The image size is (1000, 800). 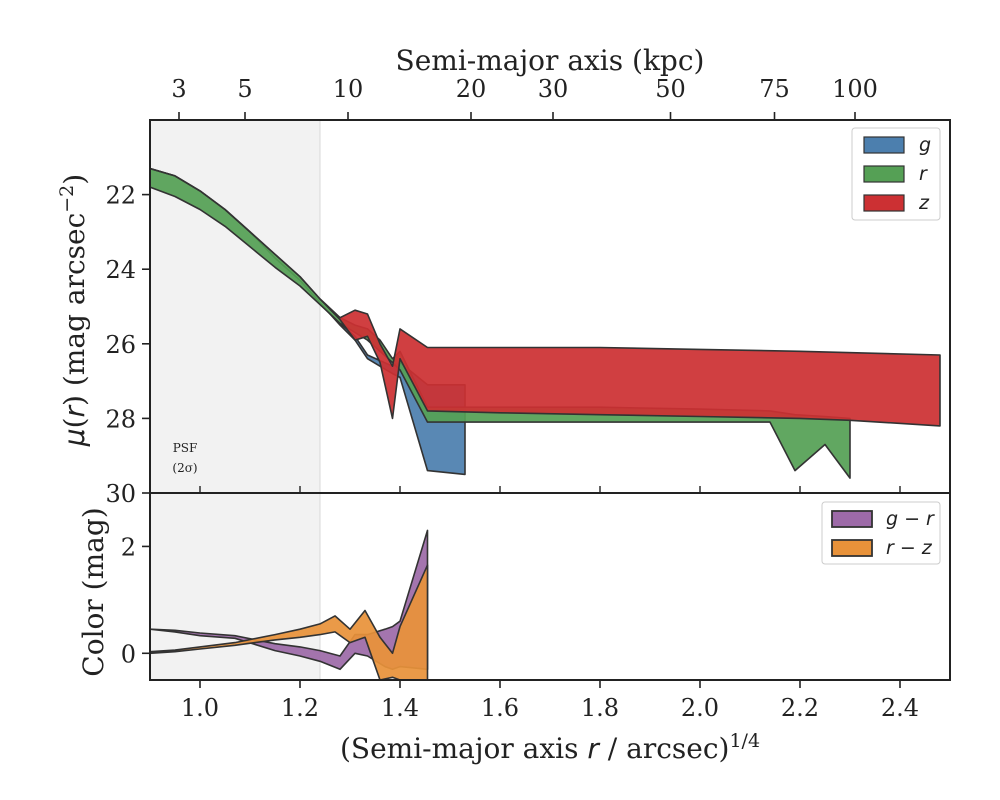 I want to click on x-tick-label: 2.0, so click(x=700, y=708).